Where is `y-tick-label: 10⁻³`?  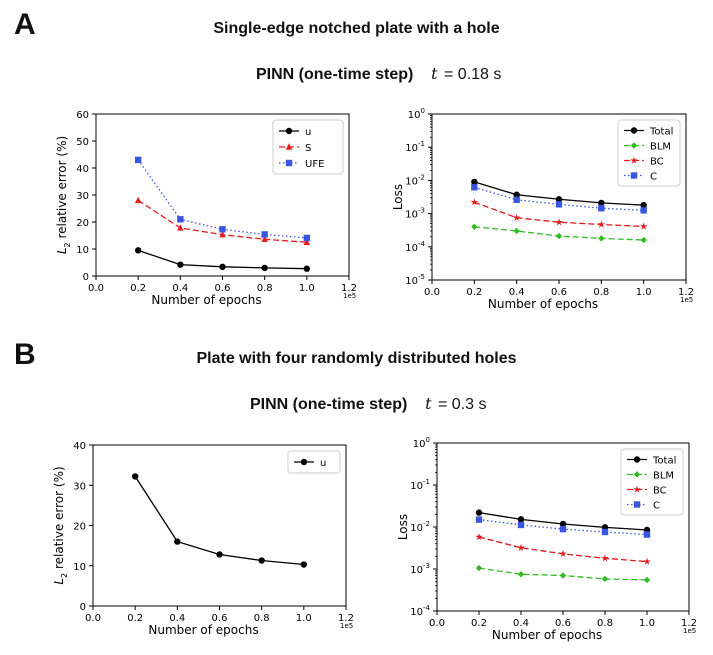 y-tick-label: 10⁻³ is located at coordinates (420, 569).